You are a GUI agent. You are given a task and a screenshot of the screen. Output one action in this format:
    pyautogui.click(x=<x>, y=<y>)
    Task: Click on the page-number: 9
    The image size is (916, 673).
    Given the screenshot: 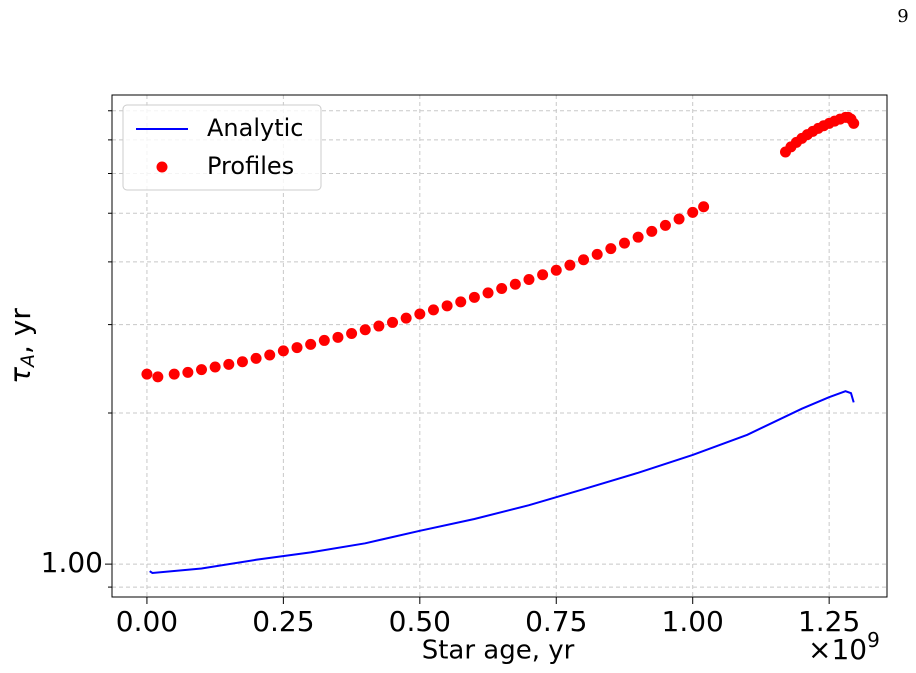 What is the action you would take?
    pyautogui.click(x=902, y=16)
    